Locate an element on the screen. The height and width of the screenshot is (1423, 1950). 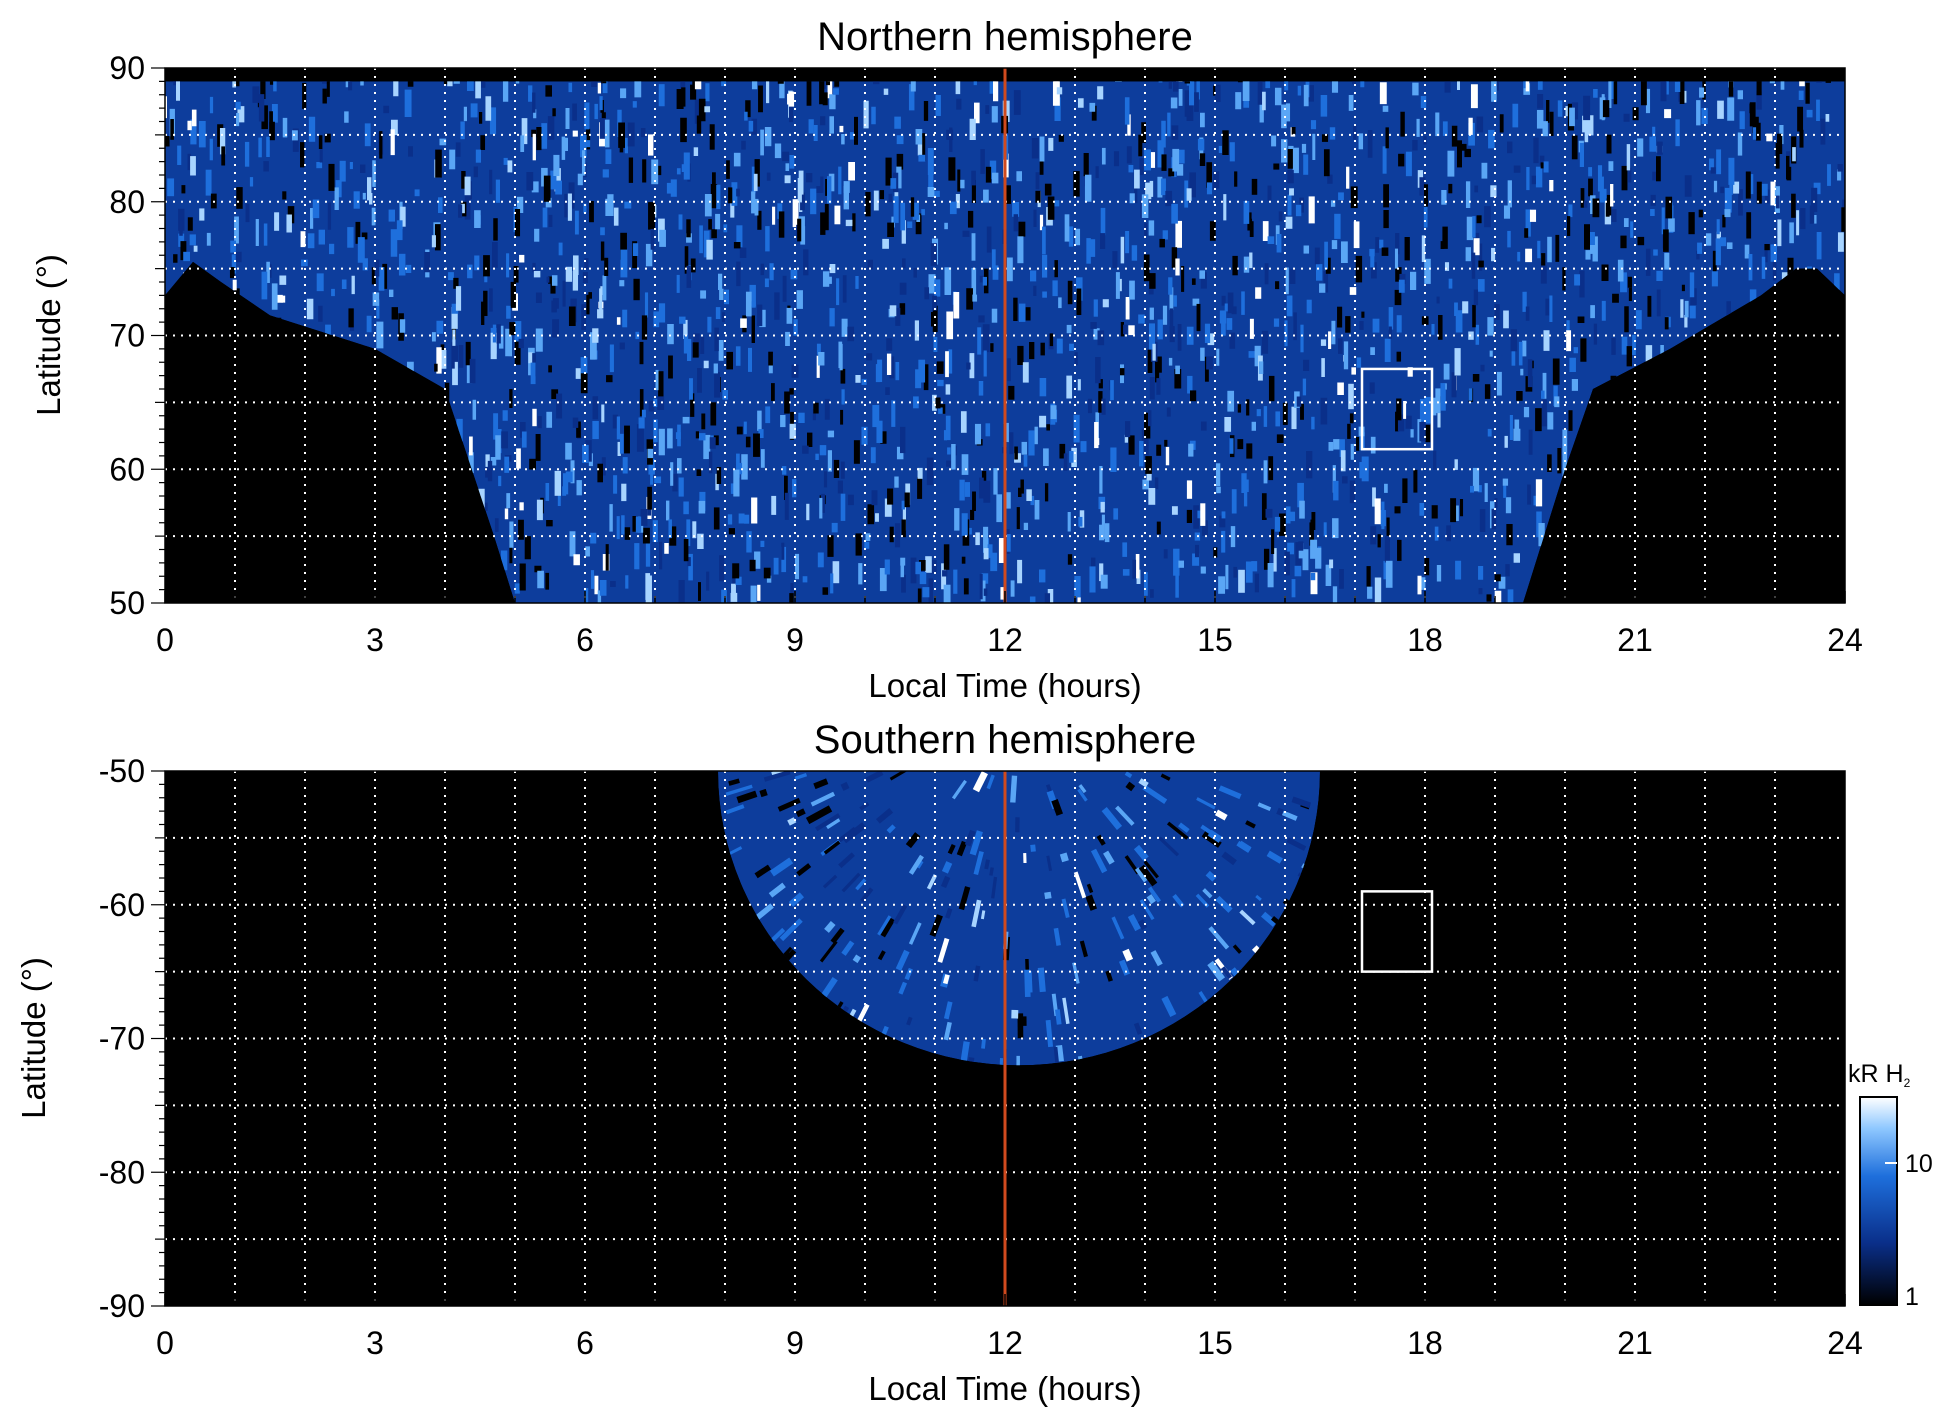
y-tick-label: 90 is located at coordinates (127, 68).